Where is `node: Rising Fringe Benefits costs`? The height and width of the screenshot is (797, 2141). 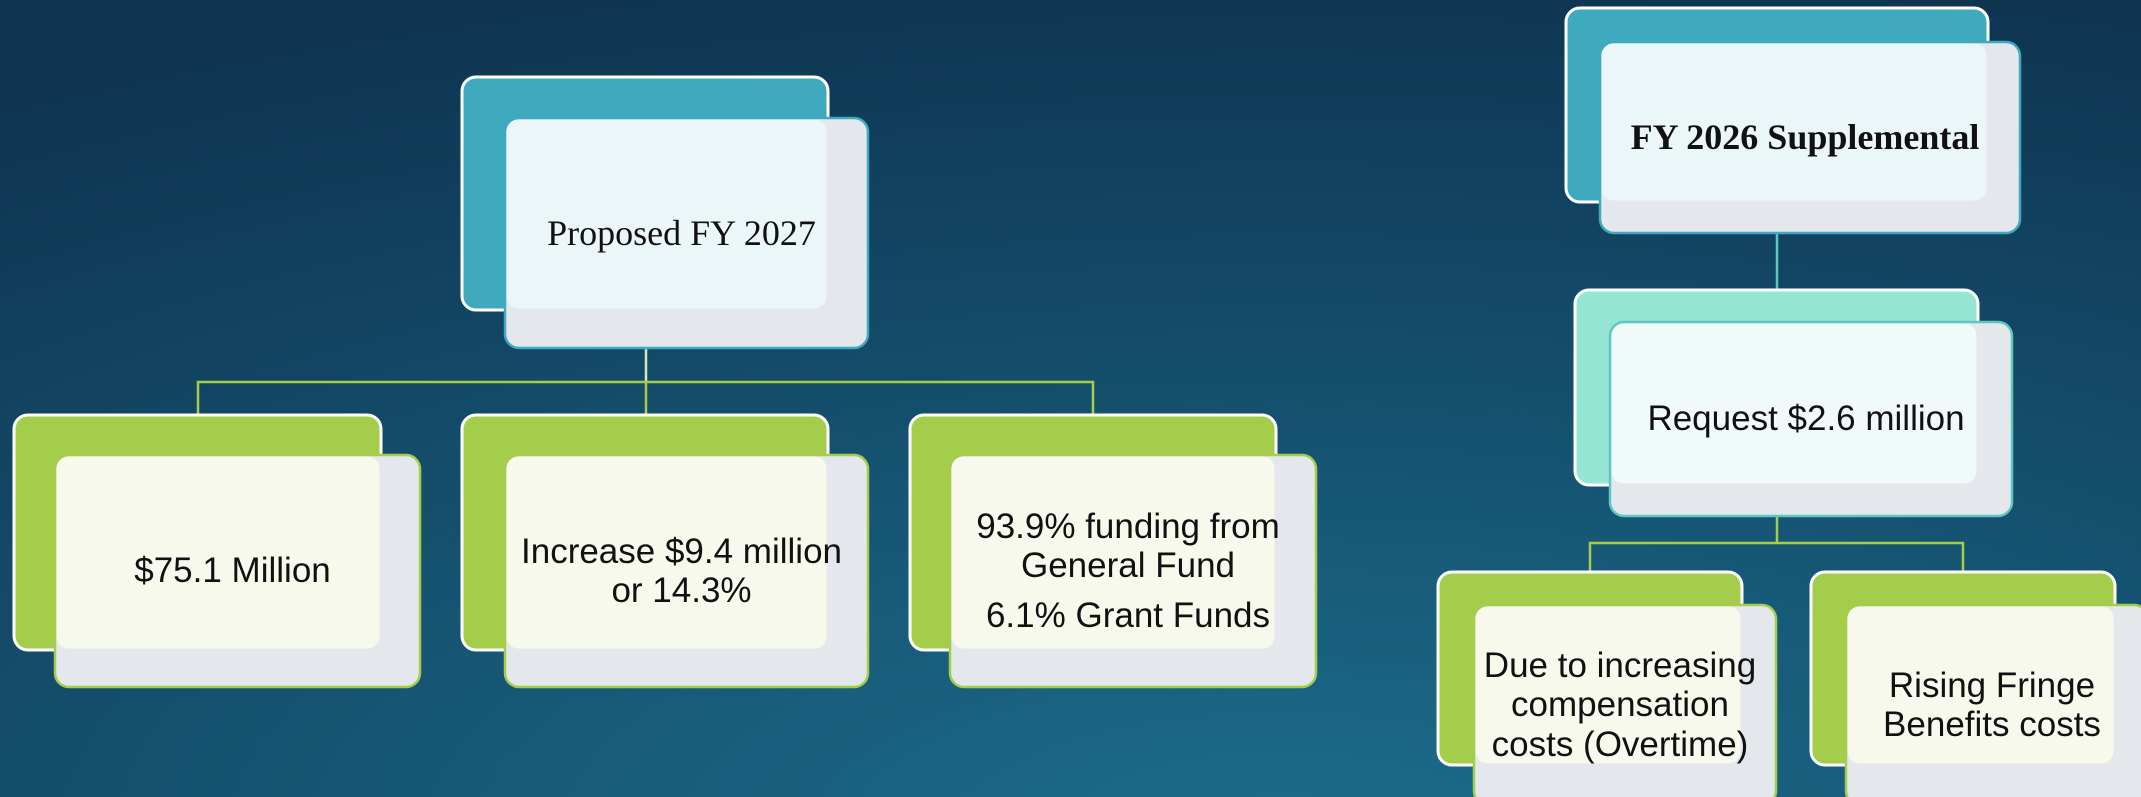
node: Rising Fringe Benefits costs is located at coordinates (1975, 683).